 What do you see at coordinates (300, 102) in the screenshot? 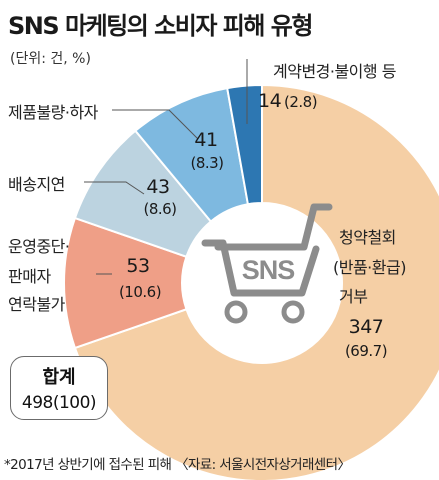
I see `percent-contract-change: (2.8)` at bounding box center [300, 102].